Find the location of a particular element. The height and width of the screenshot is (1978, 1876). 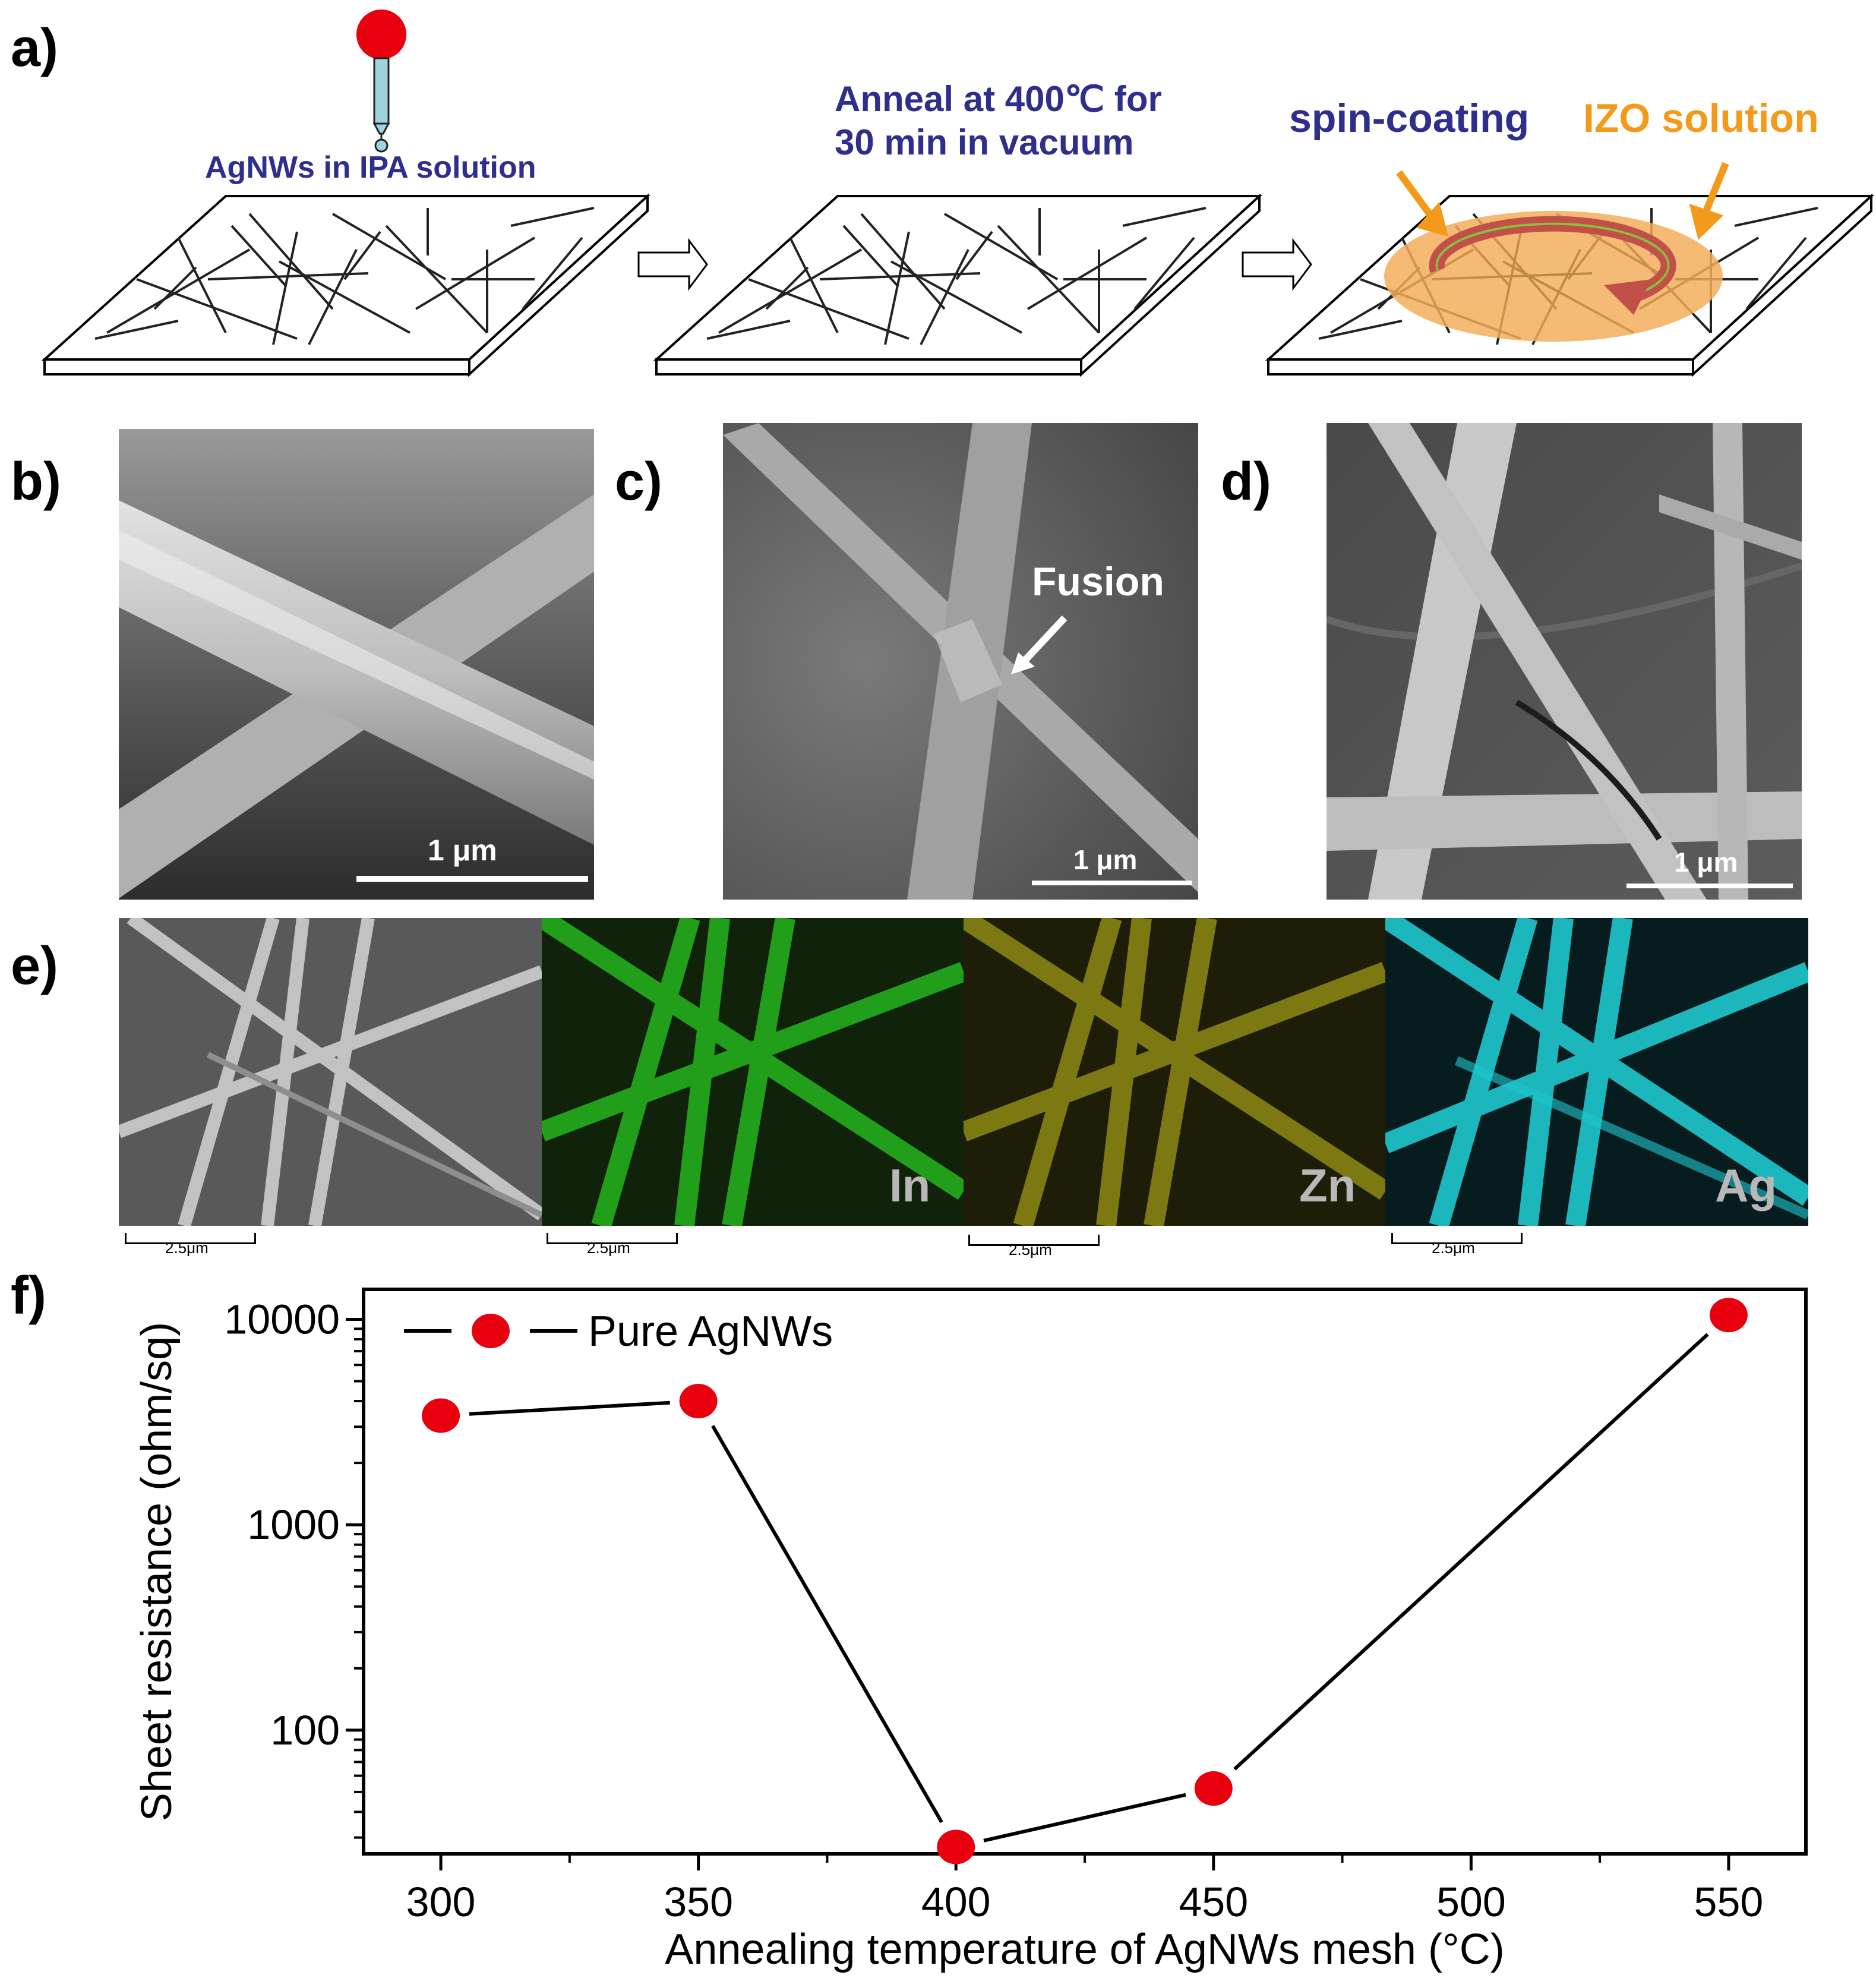

step2-text-line2: 30 min in vacuum is located at coordinates (984, 142).